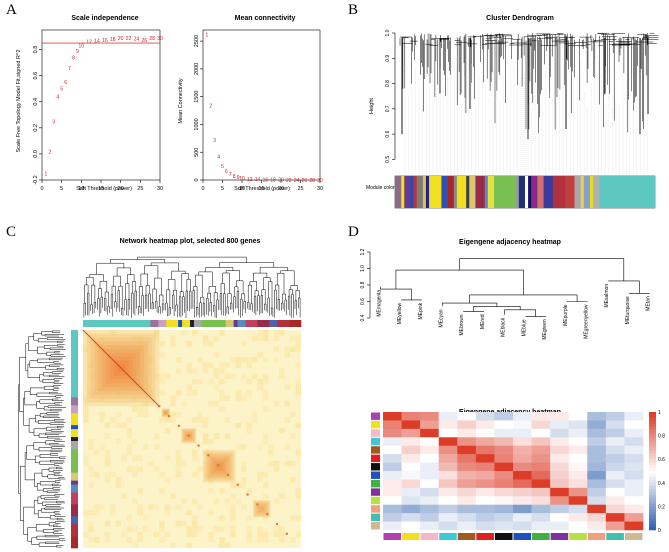 The height and width of the screenshot is (552, 669). Describe the element at coordinates (520, 18) in the screenshot. I see `cluster-dendrogram-title: Cluster Dendrogram` at that location.